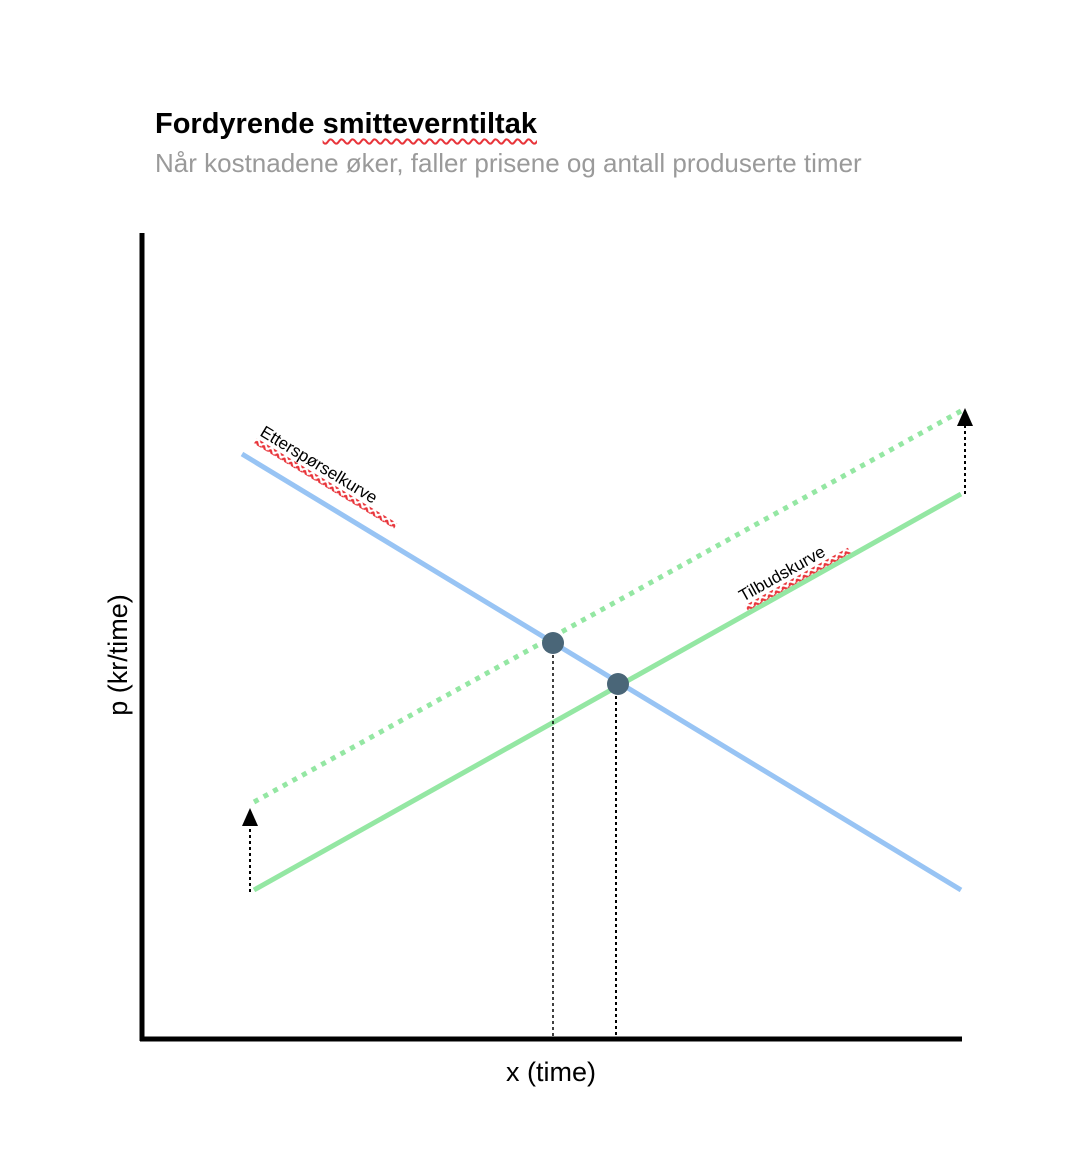 Image resolution: width=1080 pixels, height=1166 pixels. Describe the element at coordinates (250, 817) in the screenshot. I see `shift-arrow-left-head` at that location.